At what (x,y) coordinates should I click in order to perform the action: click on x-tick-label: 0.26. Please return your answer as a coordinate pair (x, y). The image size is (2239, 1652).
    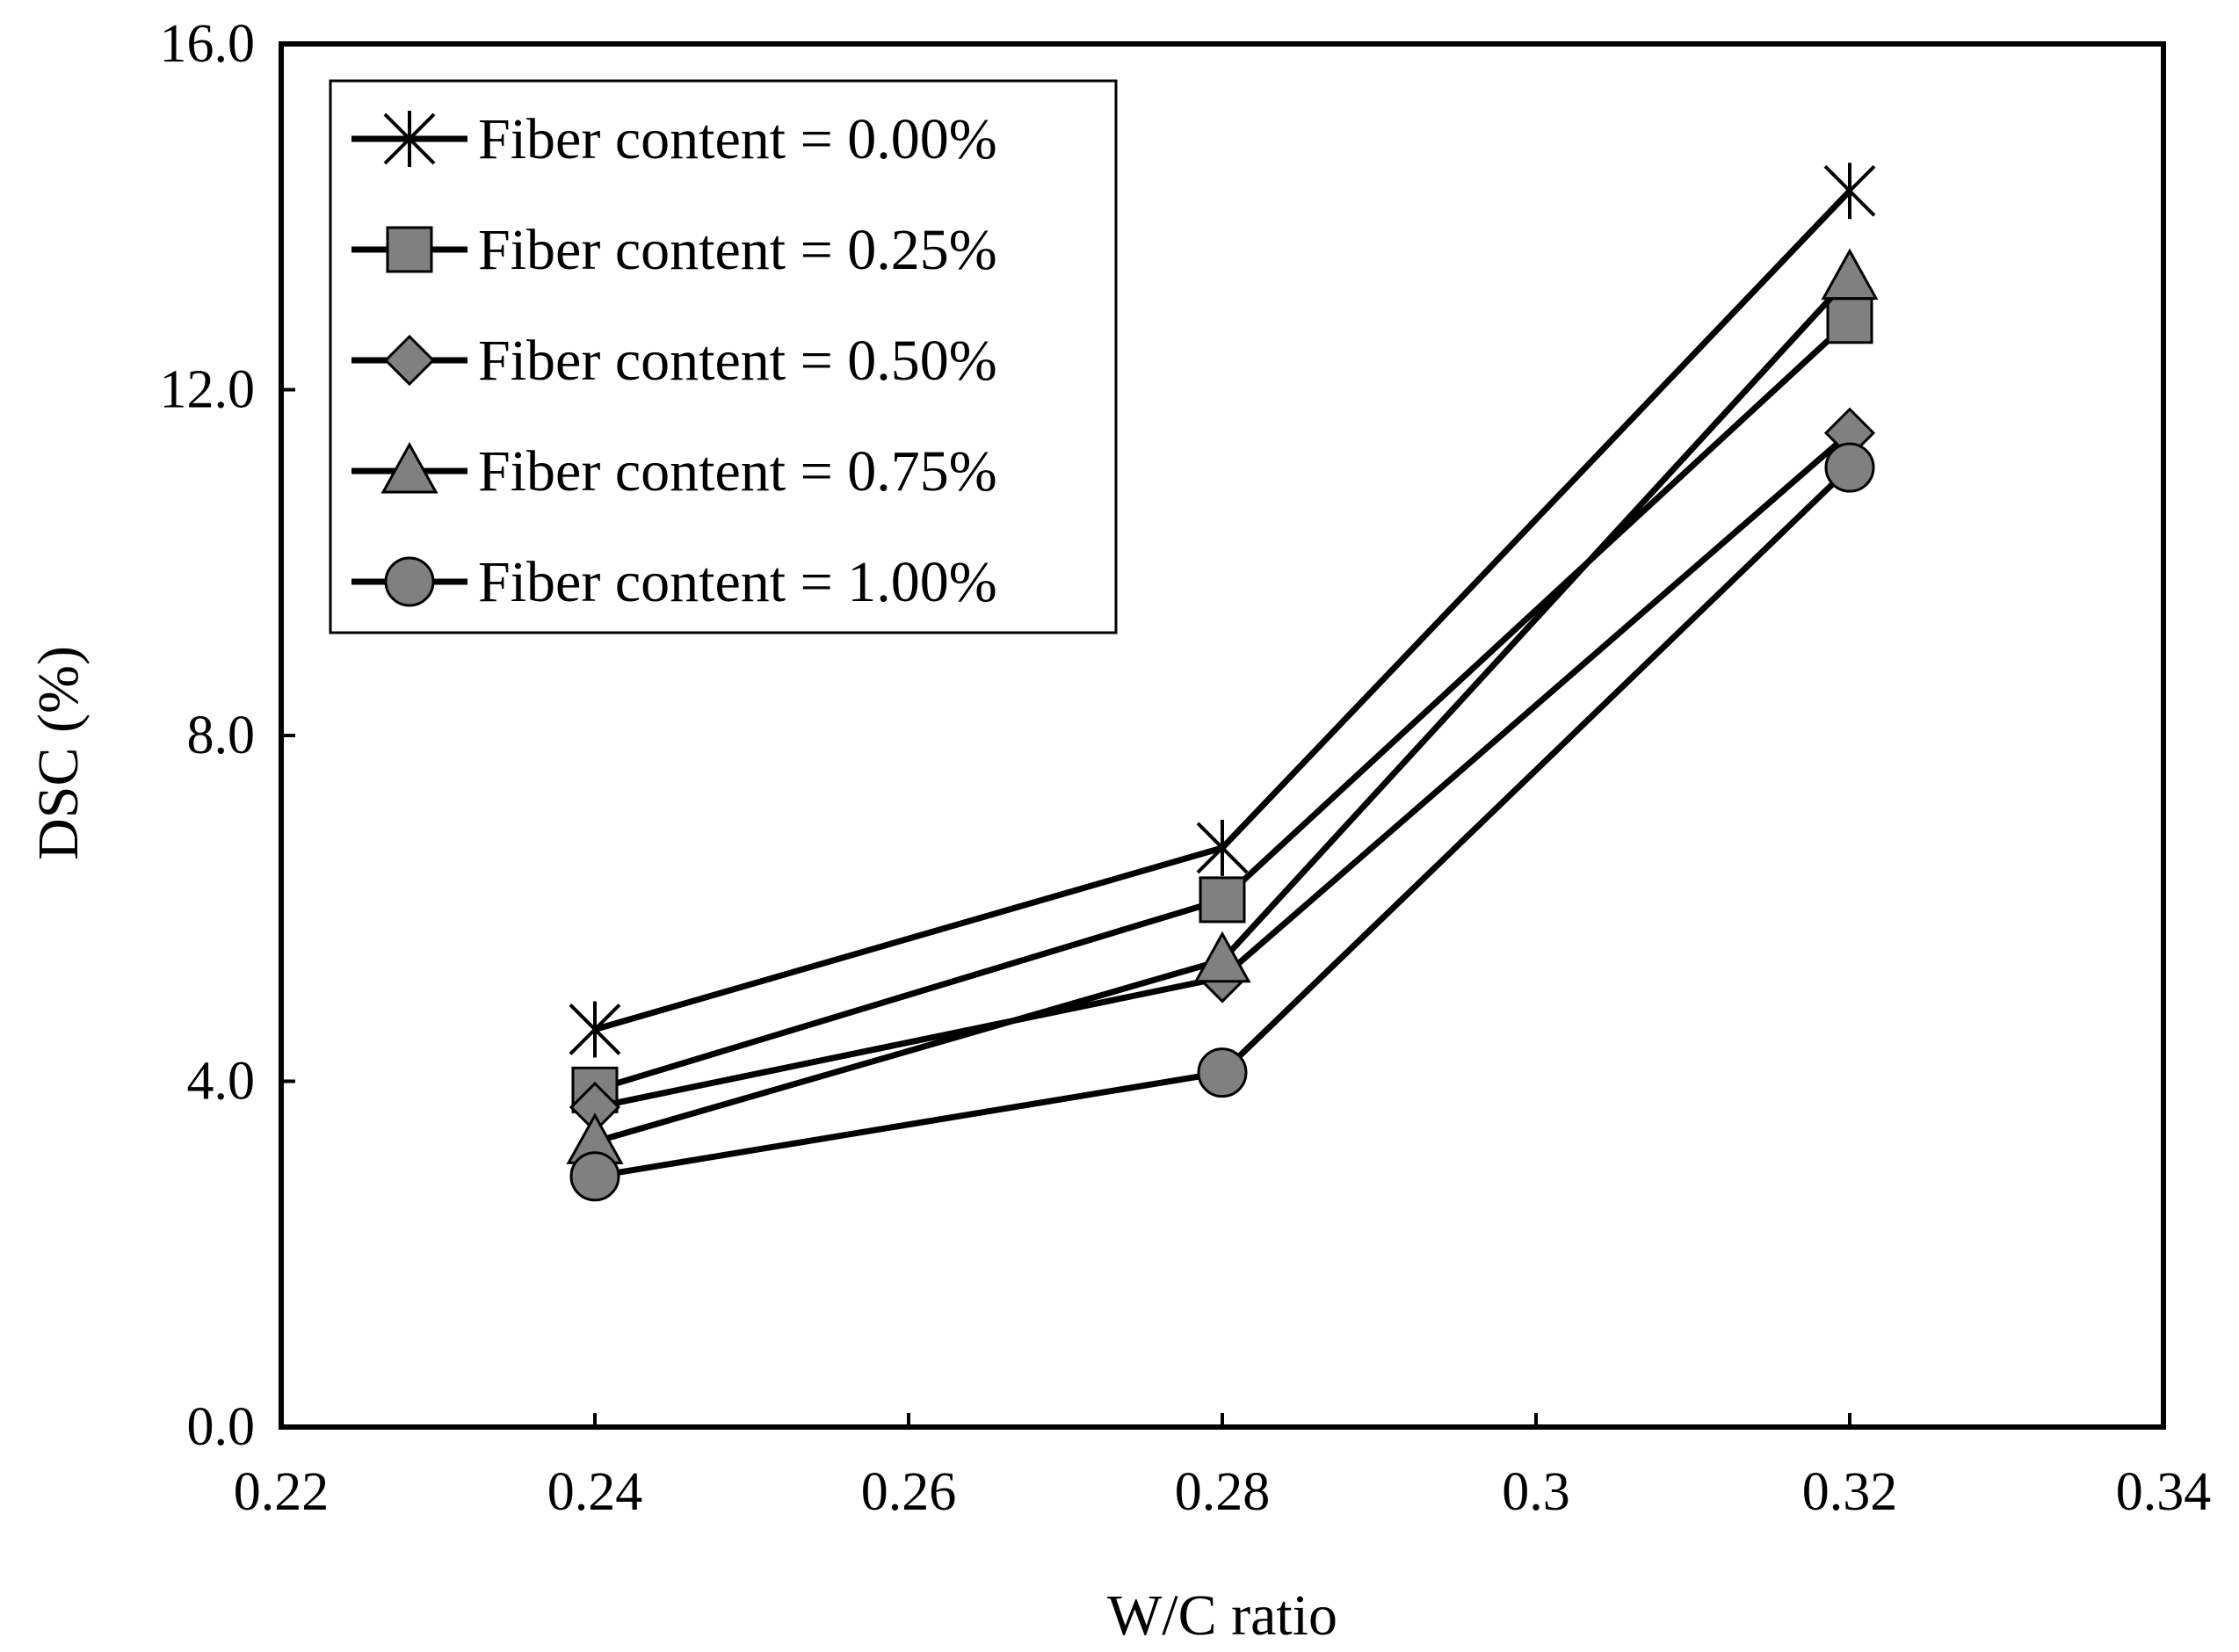
    Looking at the image, I should click on (909, 1492).